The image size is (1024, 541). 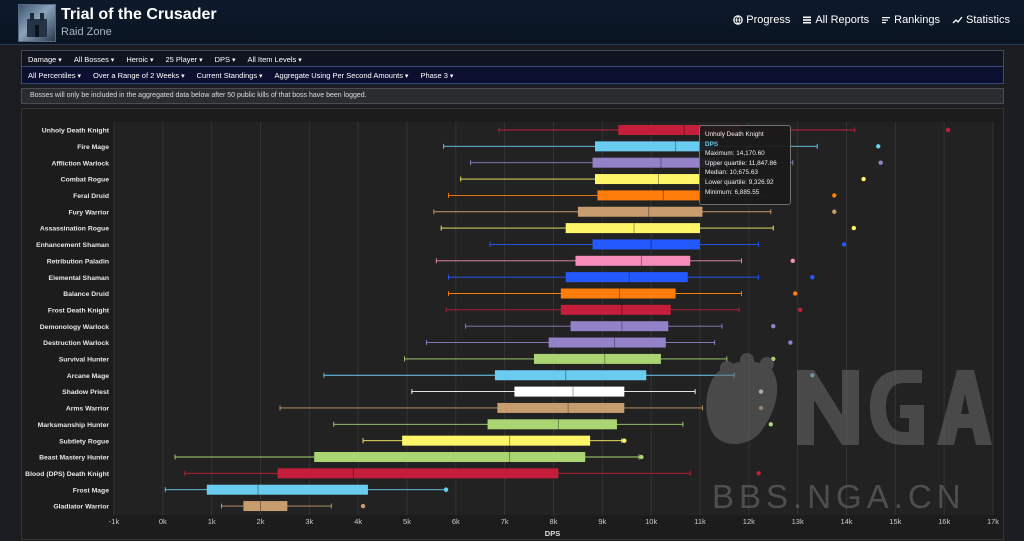 I want to click on tooltip-median: Median: 10,675.63, so click(x=731, y=173).